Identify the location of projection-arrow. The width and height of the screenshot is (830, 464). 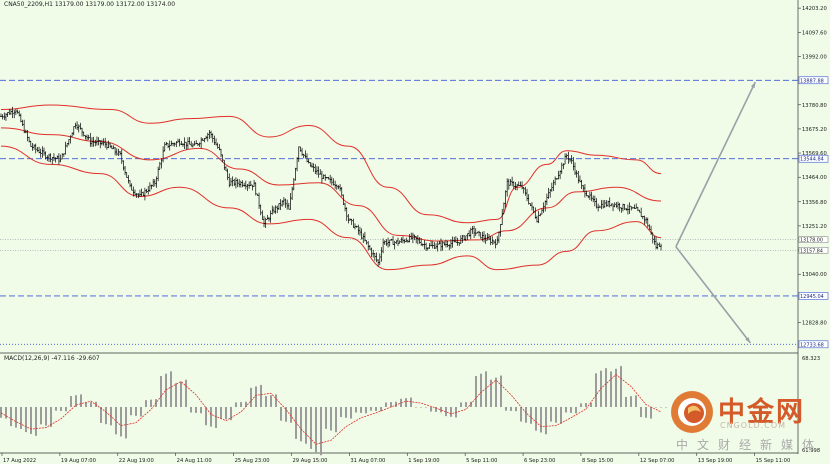
(713, 295).